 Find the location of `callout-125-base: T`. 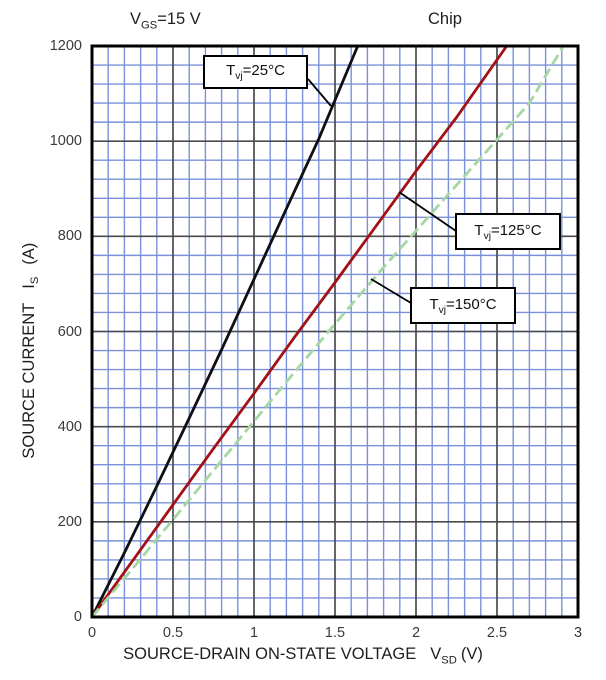

callout-125-base: T is located at coordinates (479, 230).